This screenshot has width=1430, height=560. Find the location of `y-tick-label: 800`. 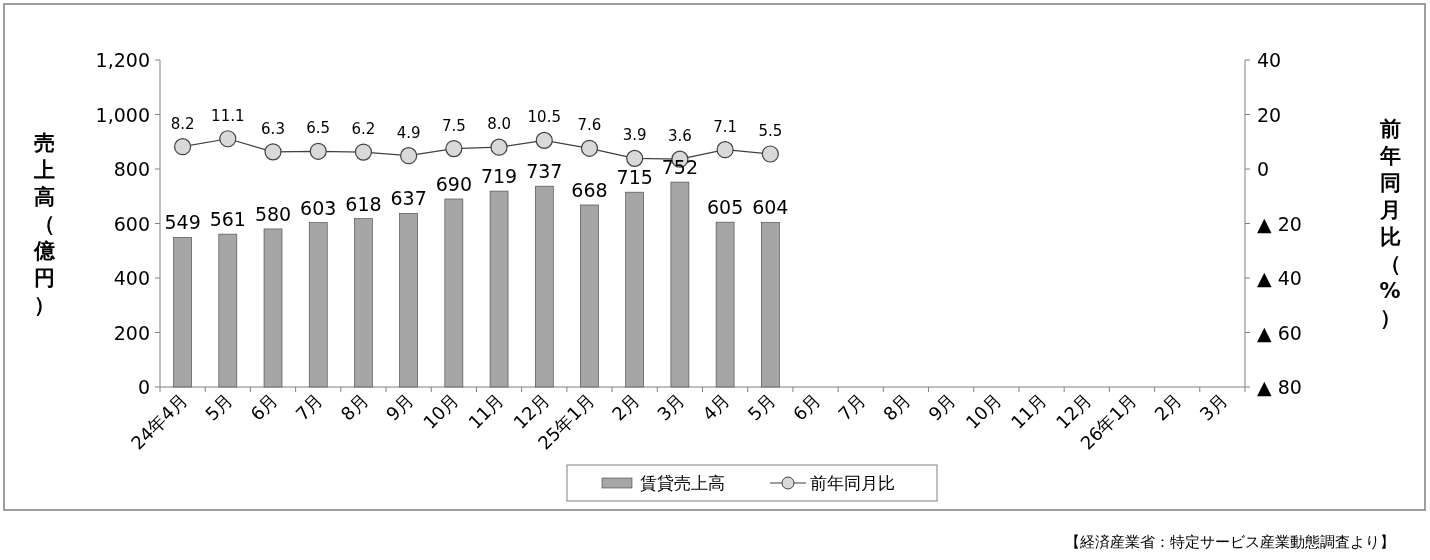

y-tick-label: 800 is located at coordinates (131, 169).